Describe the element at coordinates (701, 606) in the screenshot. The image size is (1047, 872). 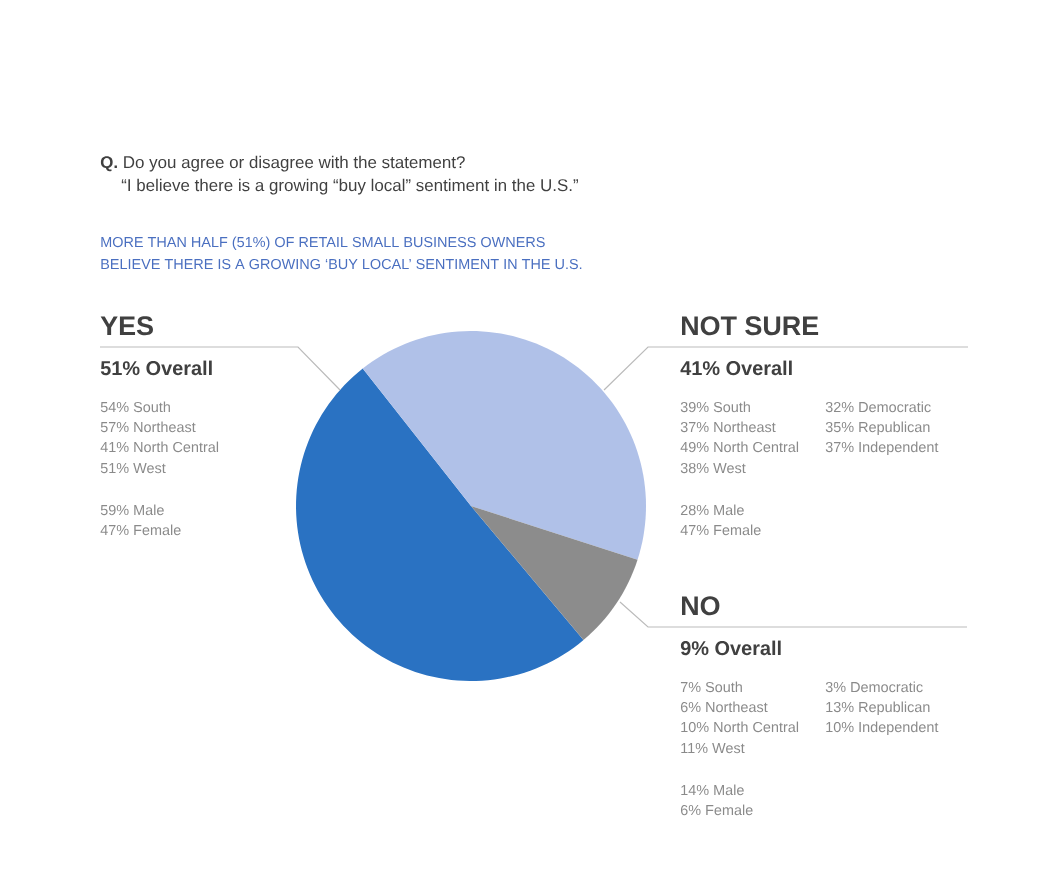
I see `slice-label: NO` at that location.